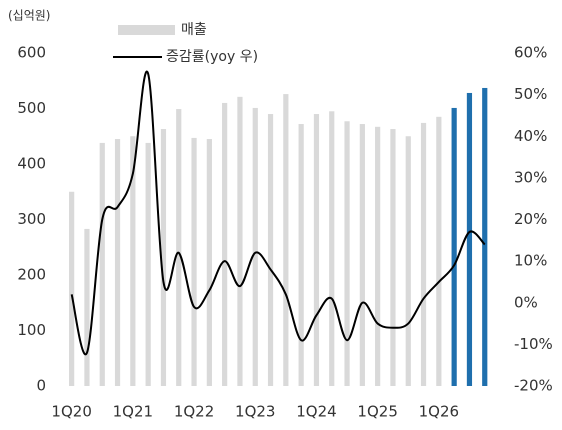 Image resolution: width=562 pixels, height=430 pixels. I want to click on x-tick-label: 1Q23, so click(255, 412).